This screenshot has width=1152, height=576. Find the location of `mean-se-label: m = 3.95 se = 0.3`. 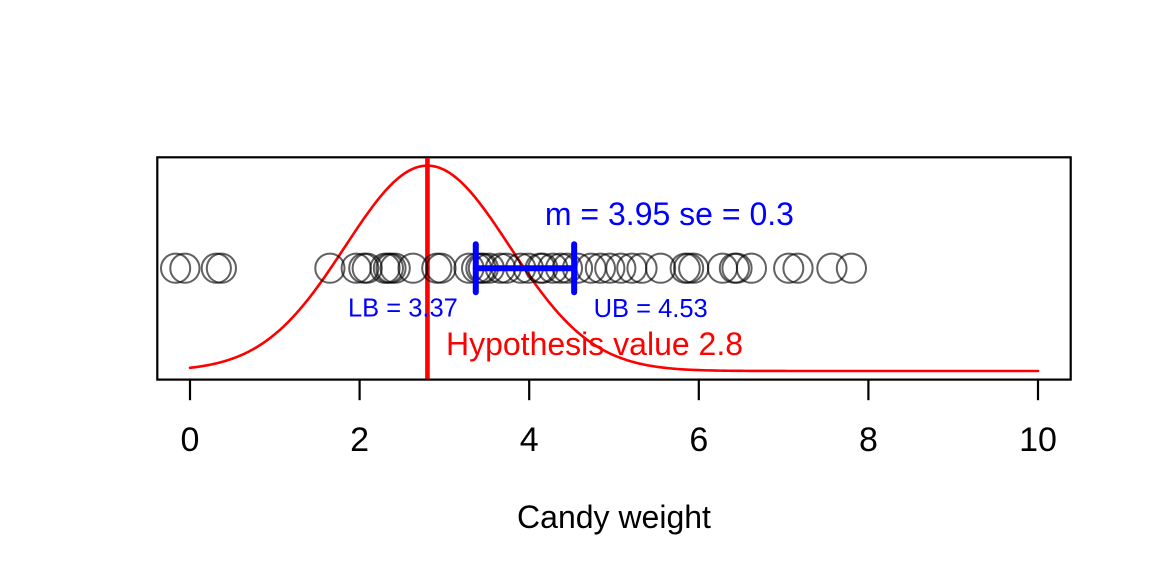

mean-se-label: m = 3.95 se = 0.3 is located at coordinates (669, 214).